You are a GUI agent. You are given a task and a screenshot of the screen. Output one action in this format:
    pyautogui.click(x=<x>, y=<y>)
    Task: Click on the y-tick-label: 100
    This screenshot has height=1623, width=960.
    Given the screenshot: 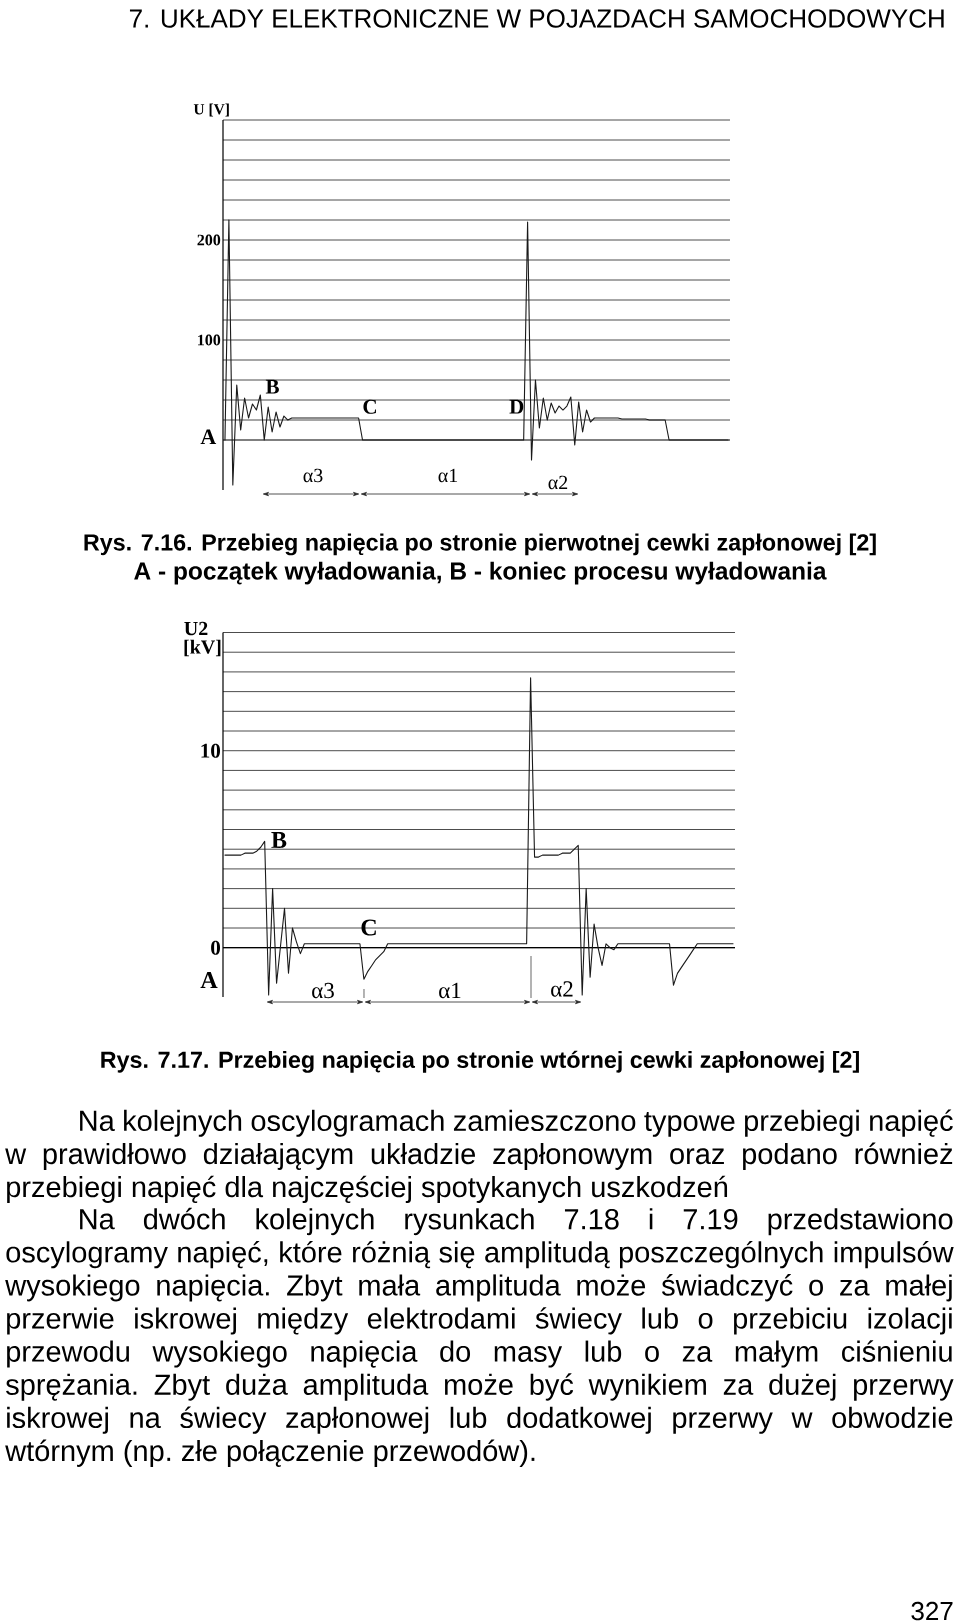 What is the action you would take?
    pyautogui.click(x=209, y=340)
    